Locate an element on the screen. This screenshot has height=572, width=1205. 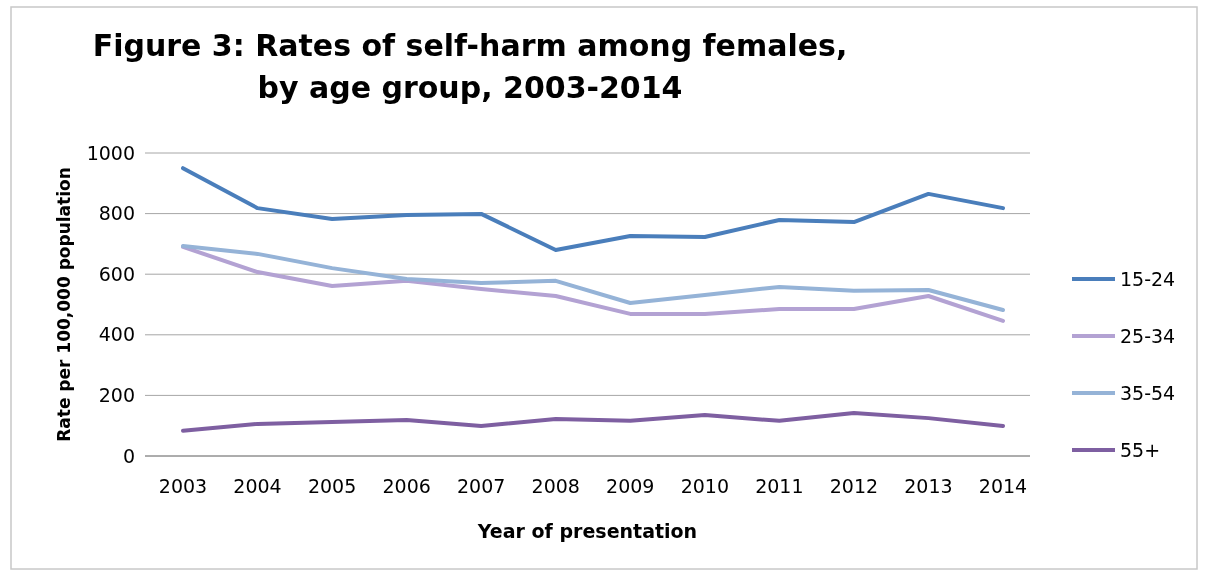
y-tick-label: 600 is located at coordinates (116, 273).